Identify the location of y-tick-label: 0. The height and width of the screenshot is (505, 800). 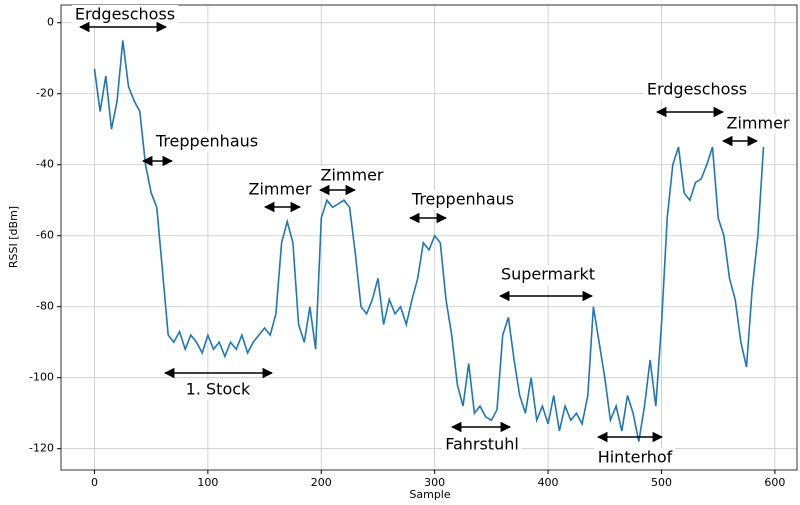
(50, 22).